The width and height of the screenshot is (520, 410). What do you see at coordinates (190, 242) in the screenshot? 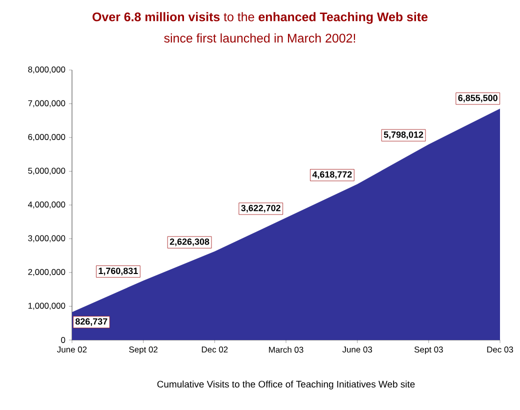
I see `data-label: 2,626,308` at bounding box center [190, 242].